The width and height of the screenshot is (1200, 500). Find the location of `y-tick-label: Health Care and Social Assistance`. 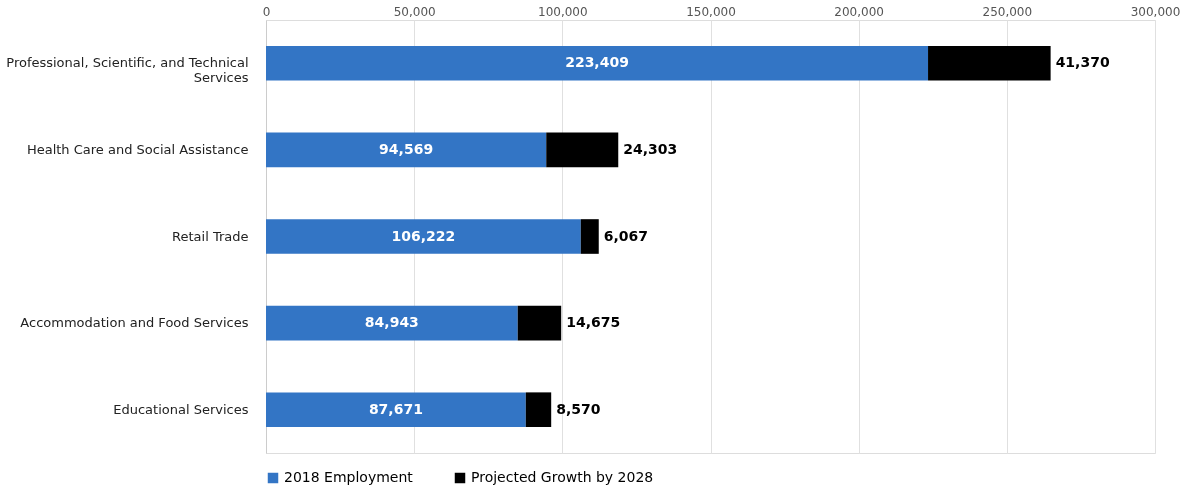

y-tick-label: Health Care and Social Assistance is located at coordinates (137, 149).